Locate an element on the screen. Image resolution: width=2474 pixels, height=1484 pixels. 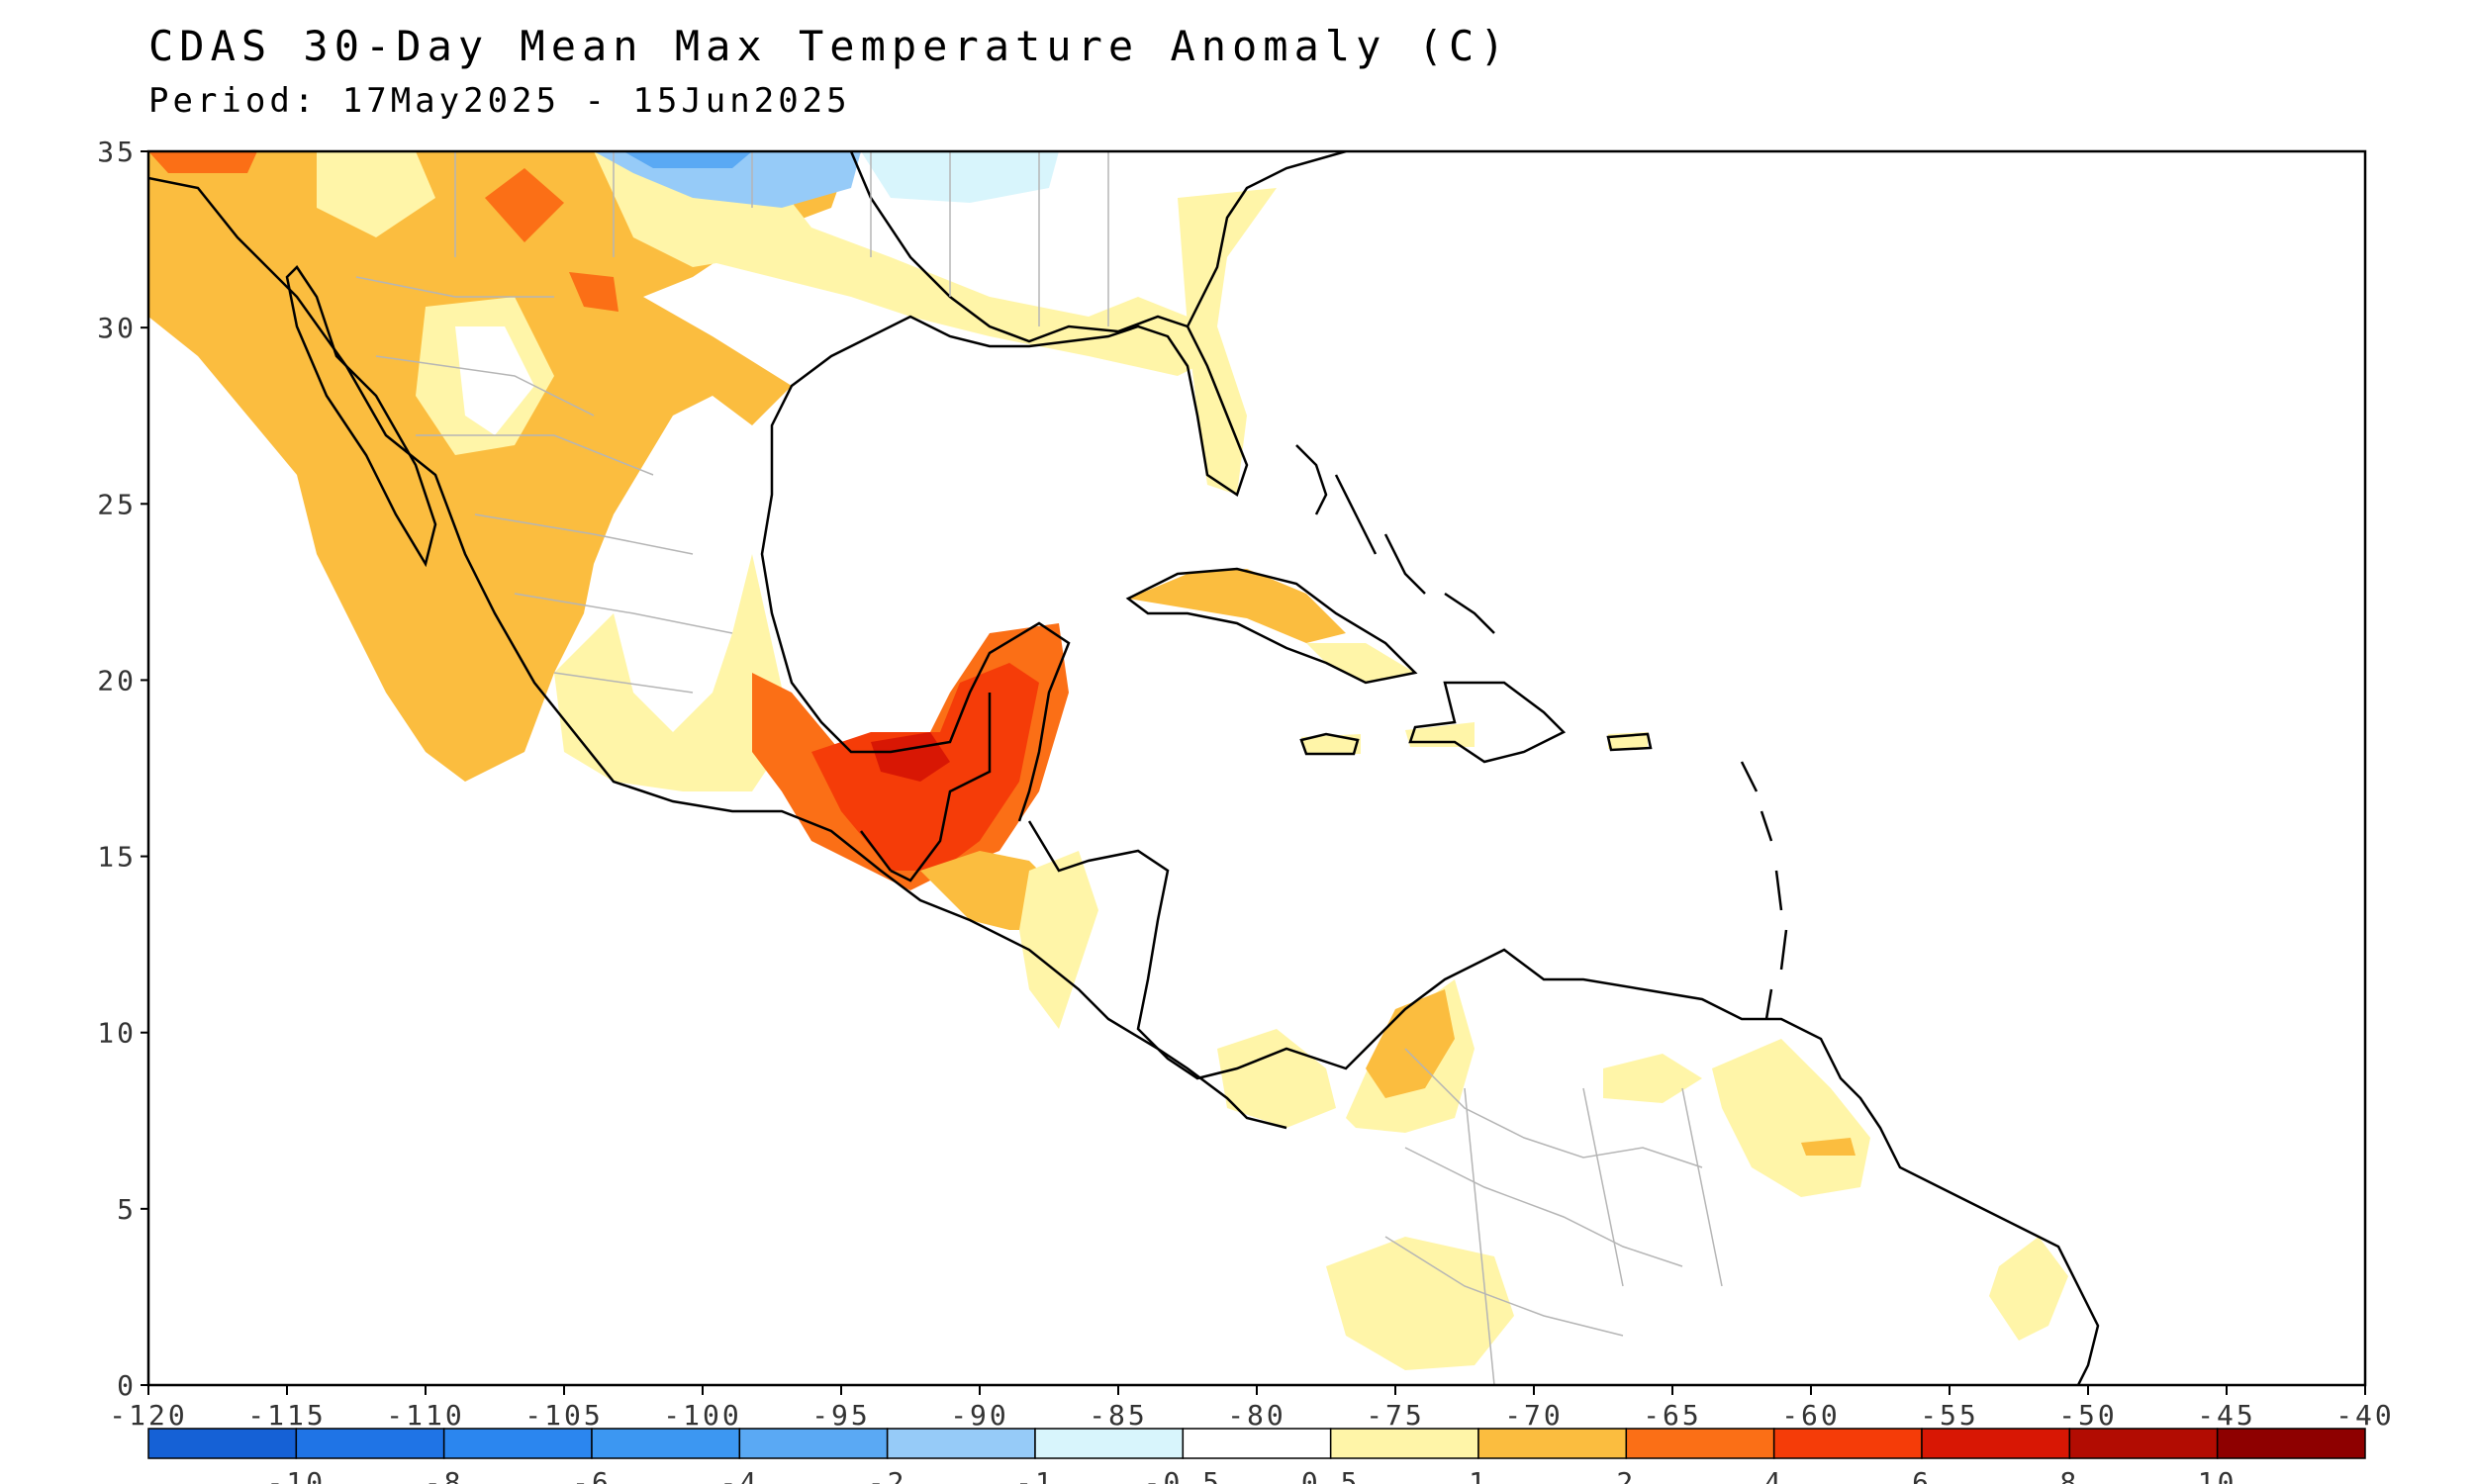
lon-tick-label: -100 is located at coordinates (702, 1415).